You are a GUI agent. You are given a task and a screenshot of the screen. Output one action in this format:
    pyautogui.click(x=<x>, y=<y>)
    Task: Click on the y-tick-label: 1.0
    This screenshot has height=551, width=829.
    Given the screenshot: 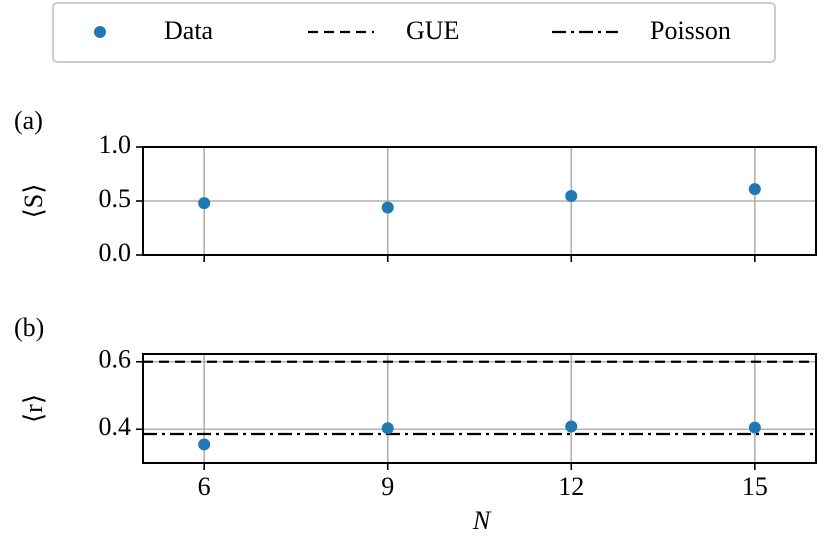 What is the action you would take?
    pyautogui.click(x=115, y=144)
    